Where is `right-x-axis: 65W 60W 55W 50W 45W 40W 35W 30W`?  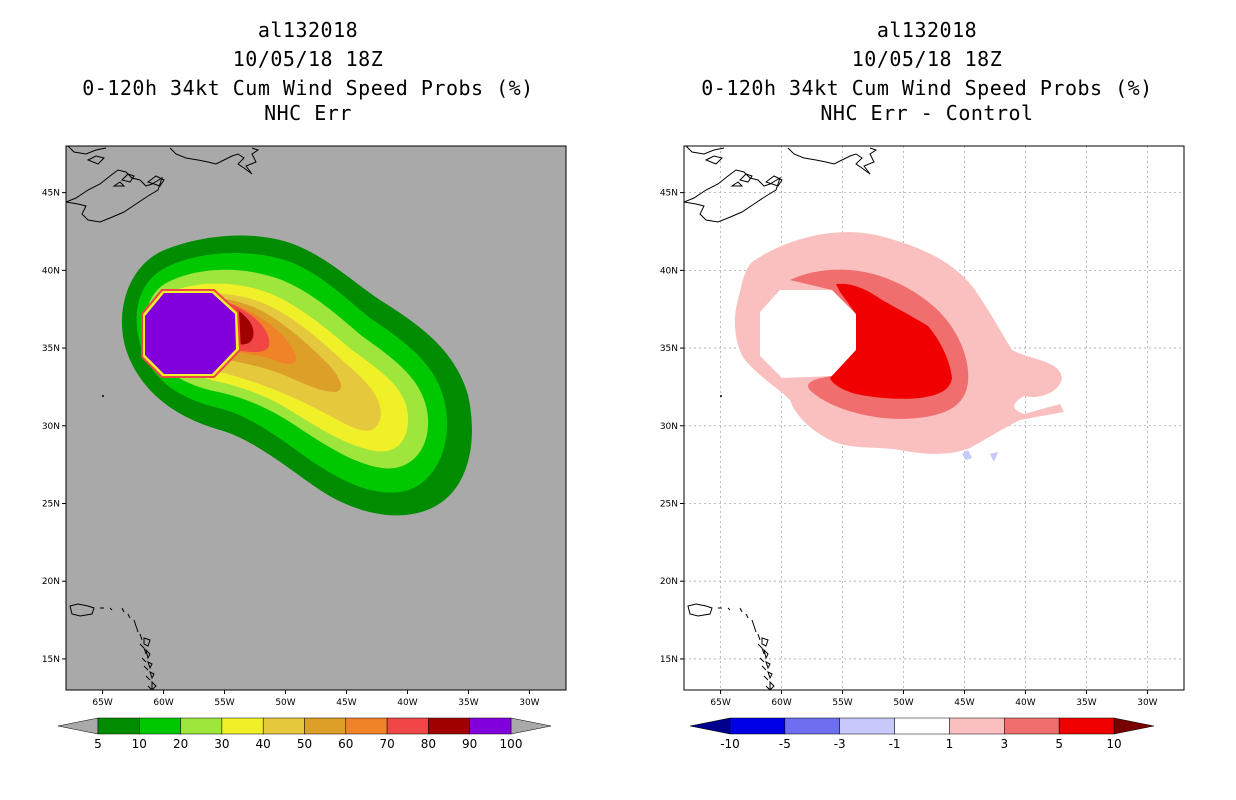
right-x-axis: 65W 60W 55W 50W 45W 40W 35W 30W is located at coordinates (934, 699).